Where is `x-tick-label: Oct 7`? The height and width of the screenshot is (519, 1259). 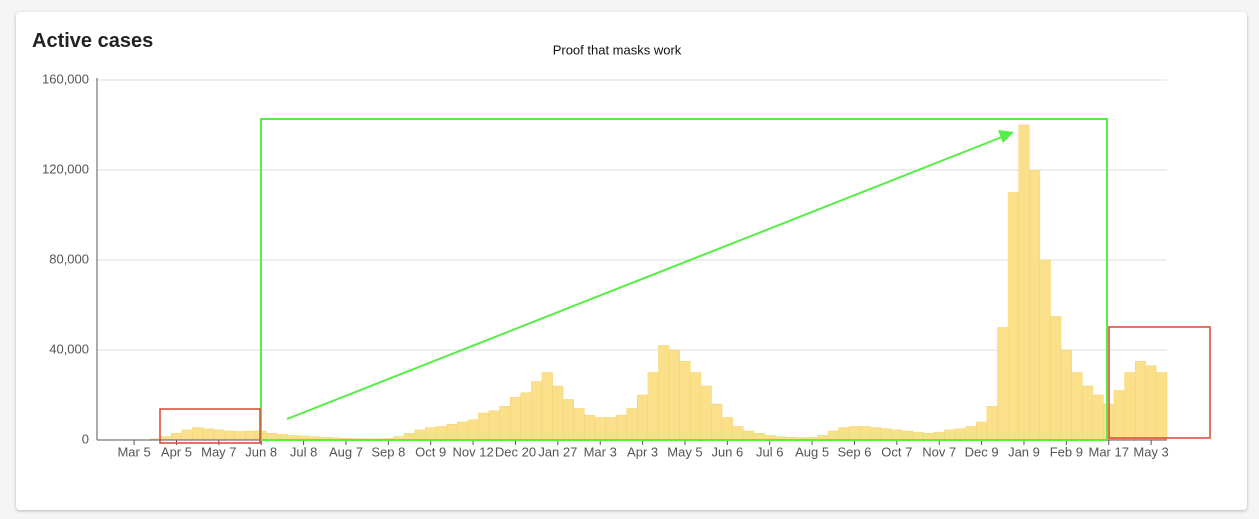
x-tick-label: Oct 7 is located at coordinates (896, 451).